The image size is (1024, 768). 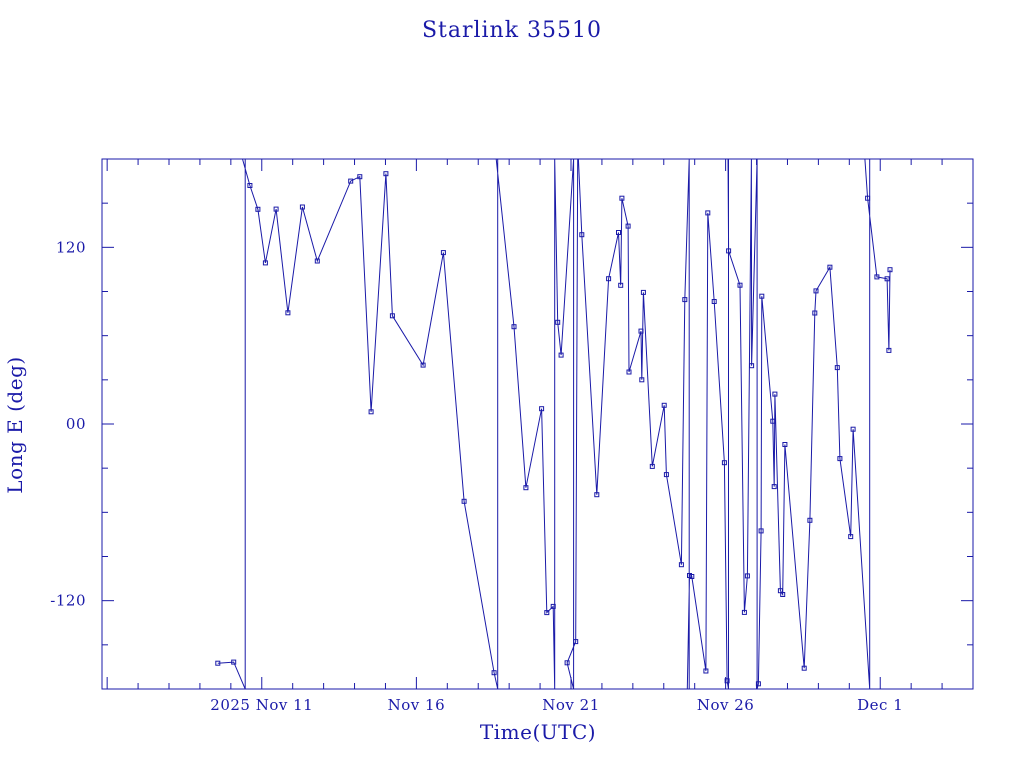 What do you see at coordinates (417, 705) in the screenshot?
I see `x-tick-label: Nov 16` at bounding box center [417, 705].